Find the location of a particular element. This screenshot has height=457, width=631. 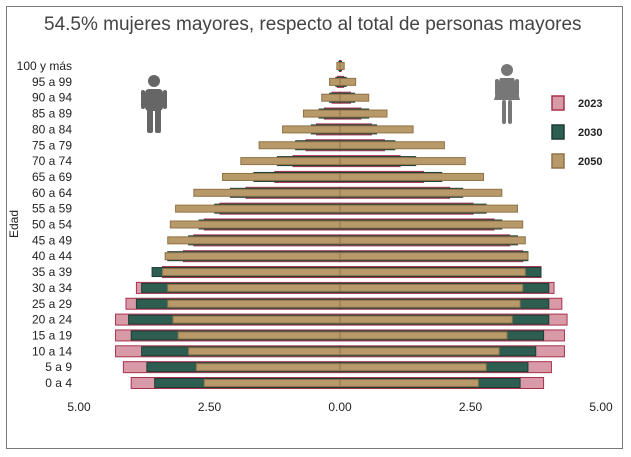

woman-icon is located at coordinates (507, 94).